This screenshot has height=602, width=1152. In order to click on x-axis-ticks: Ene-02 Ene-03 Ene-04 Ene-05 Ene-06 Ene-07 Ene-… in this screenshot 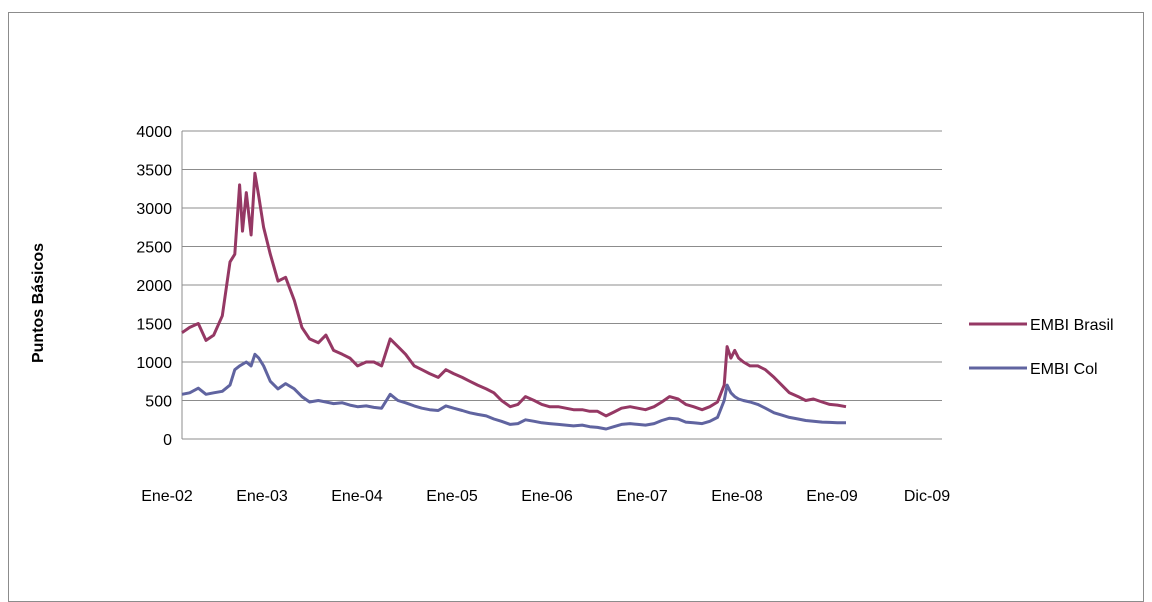, I will do `click(545, 496)`.